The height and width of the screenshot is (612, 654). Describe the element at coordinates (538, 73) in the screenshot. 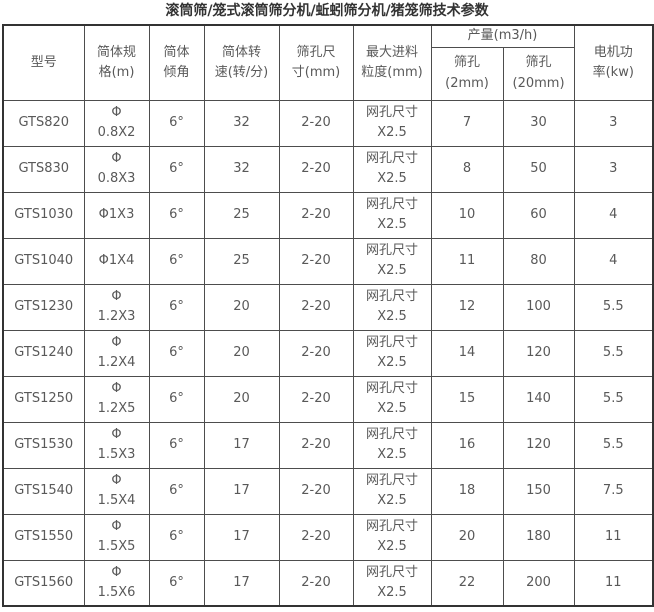

I see `col-header-output-20mm: 筛孔 (20mm)` at that location.